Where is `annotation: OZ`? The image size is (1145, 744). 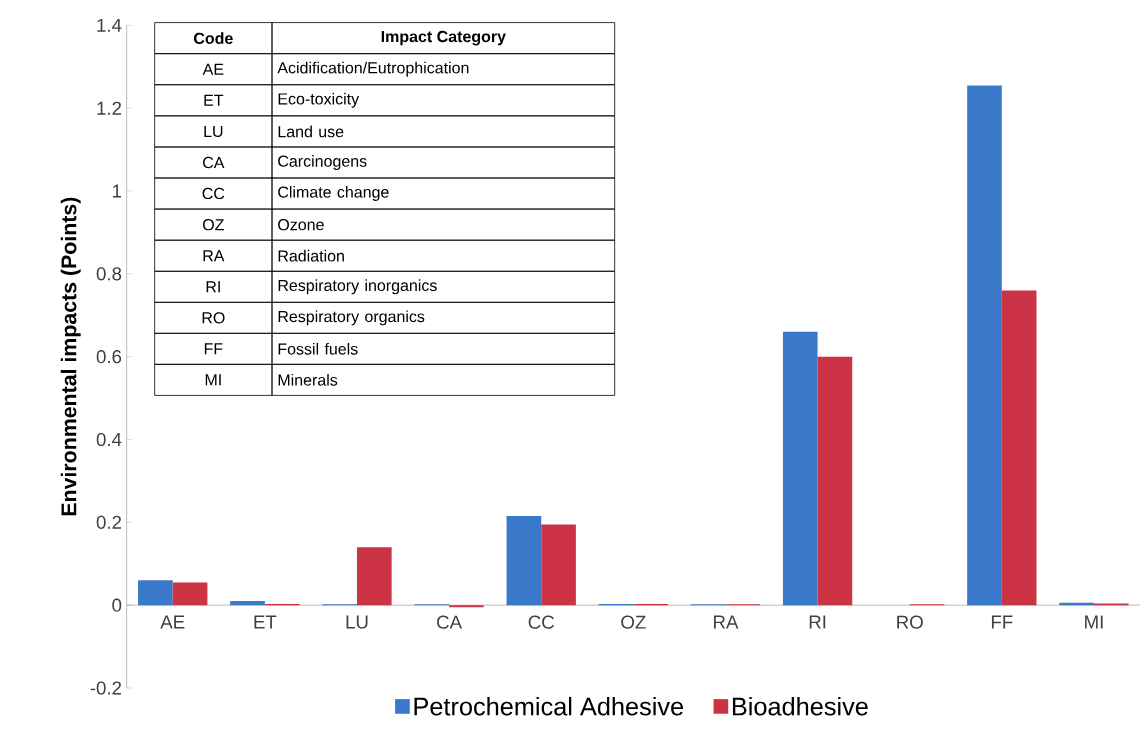
annotation: OZ is located at coordinates (213, 225).